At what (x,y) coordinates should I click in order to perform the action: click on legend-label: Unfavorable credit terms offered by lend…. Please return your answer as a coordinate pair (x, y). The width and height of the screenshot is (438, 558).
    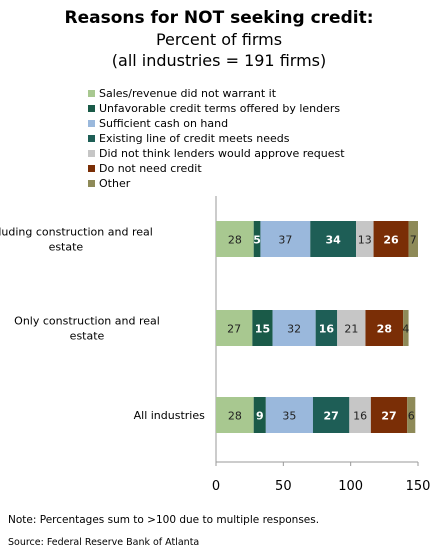
    Looking at the image, I should click on (220, 108).